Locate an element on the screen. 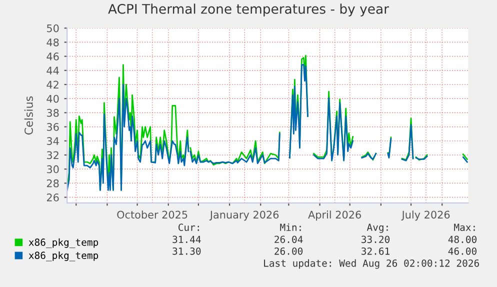 The height and width of the screenshot is (287, 497). text: 26.00 is located at coordinates (288, 251).